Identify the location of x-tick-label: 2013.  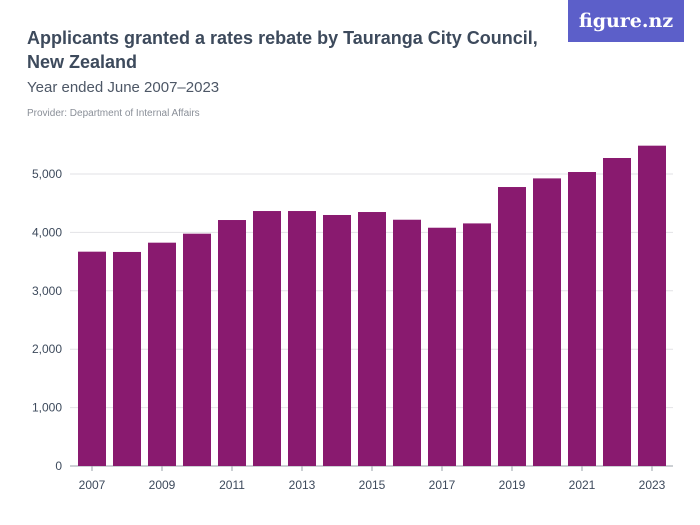
(302, 485).